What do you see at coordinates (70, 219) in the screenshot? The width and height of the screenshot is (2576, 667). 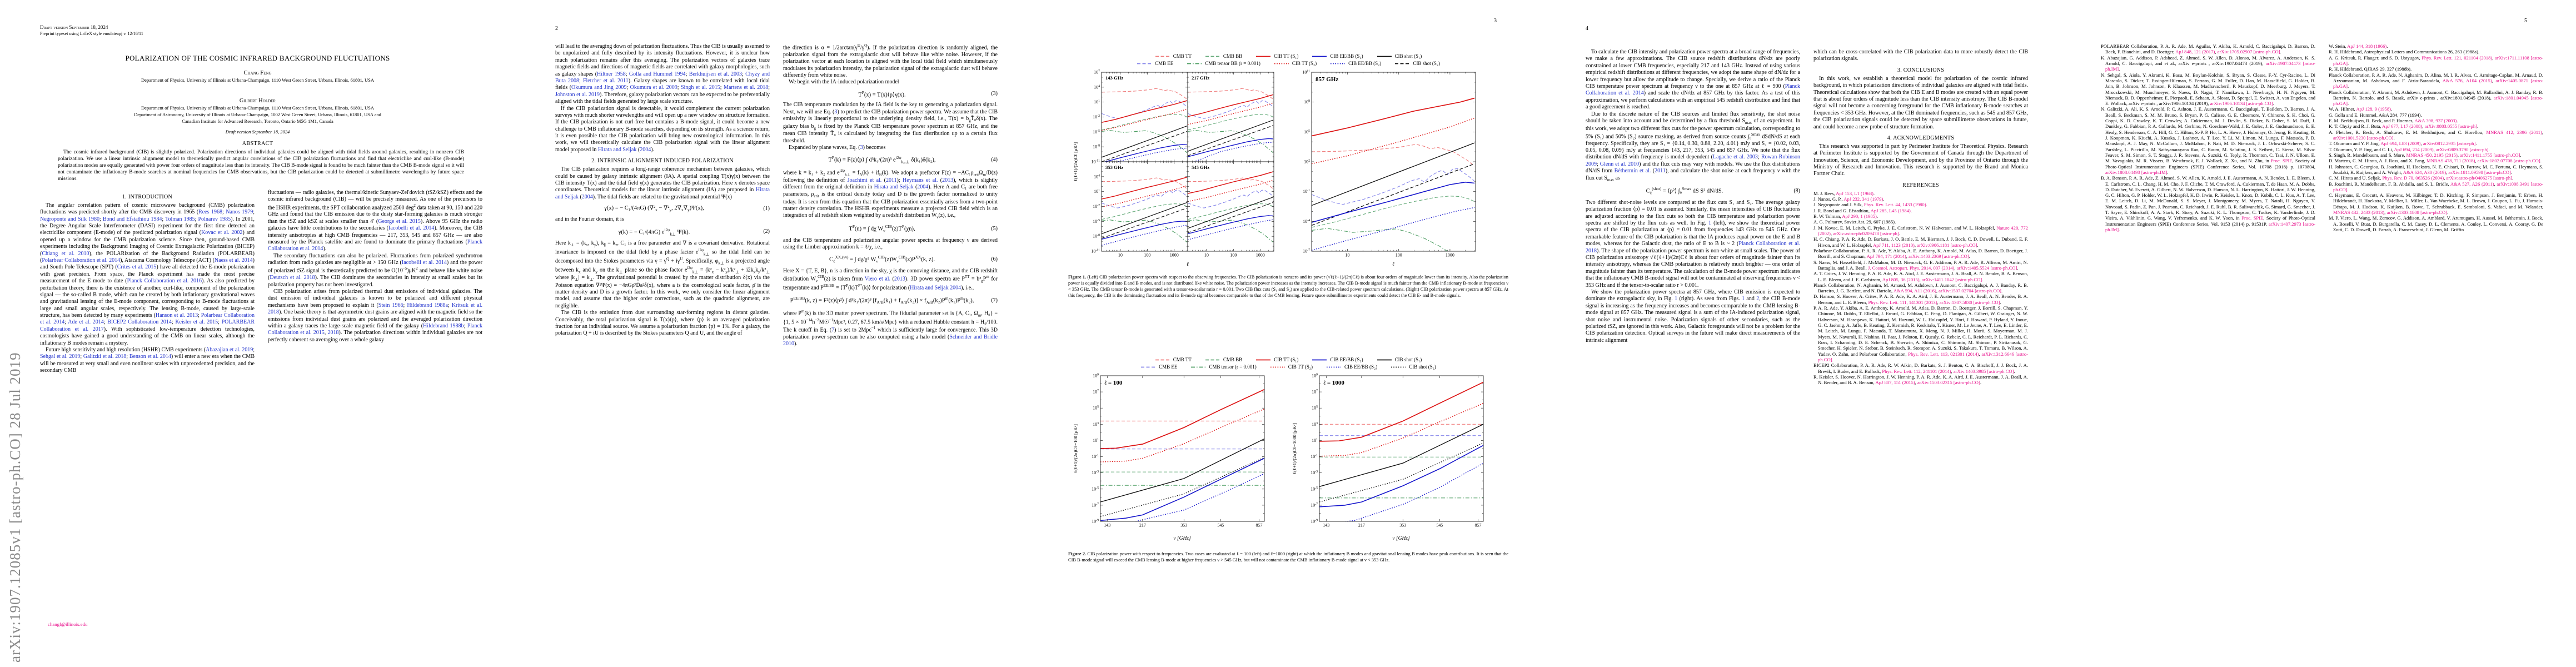 I see `citation-link: Negroponte and Silk 1980` at bounding box center [70, 219].